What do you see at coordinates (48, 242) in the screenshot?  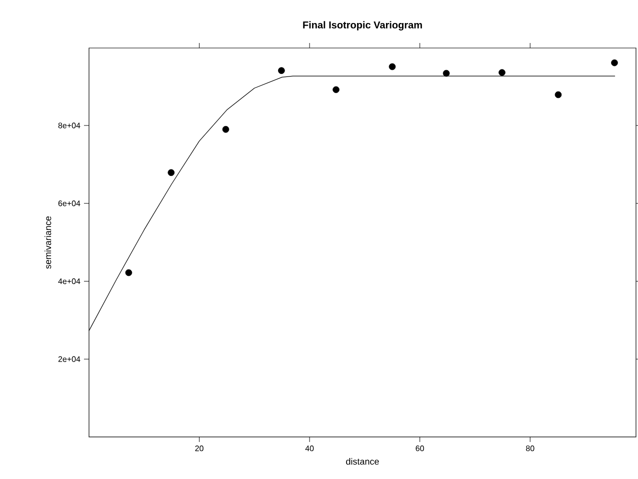 I see `y-axis-title: semivariance` at bounding box center [48, 242].